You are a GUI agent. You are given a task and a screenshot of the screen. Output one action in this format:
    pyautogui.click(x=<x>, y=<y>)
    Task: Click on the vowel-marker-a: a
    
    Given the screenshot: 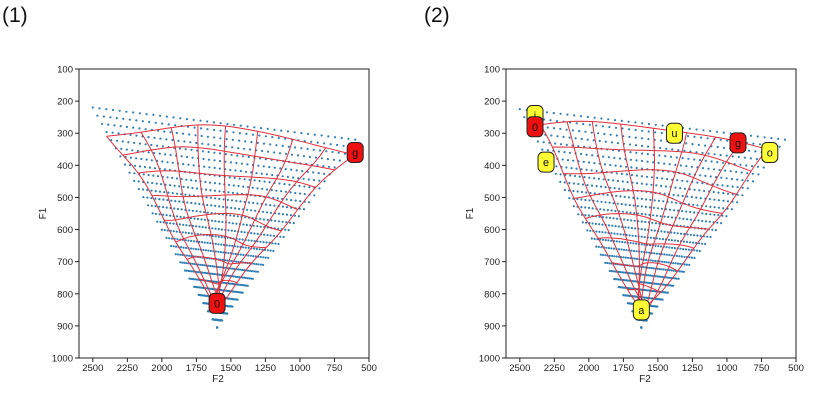 What is the action you would take?
    pyautogui.click(x=641, y=310)
    